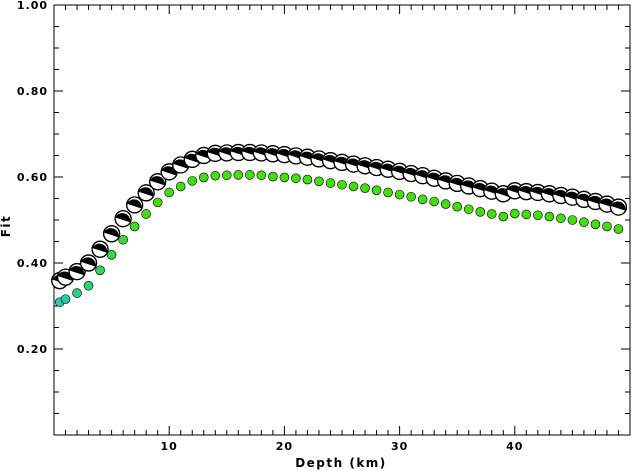  I want to click on x-axis-label: Depth (km), so click(341, 463).